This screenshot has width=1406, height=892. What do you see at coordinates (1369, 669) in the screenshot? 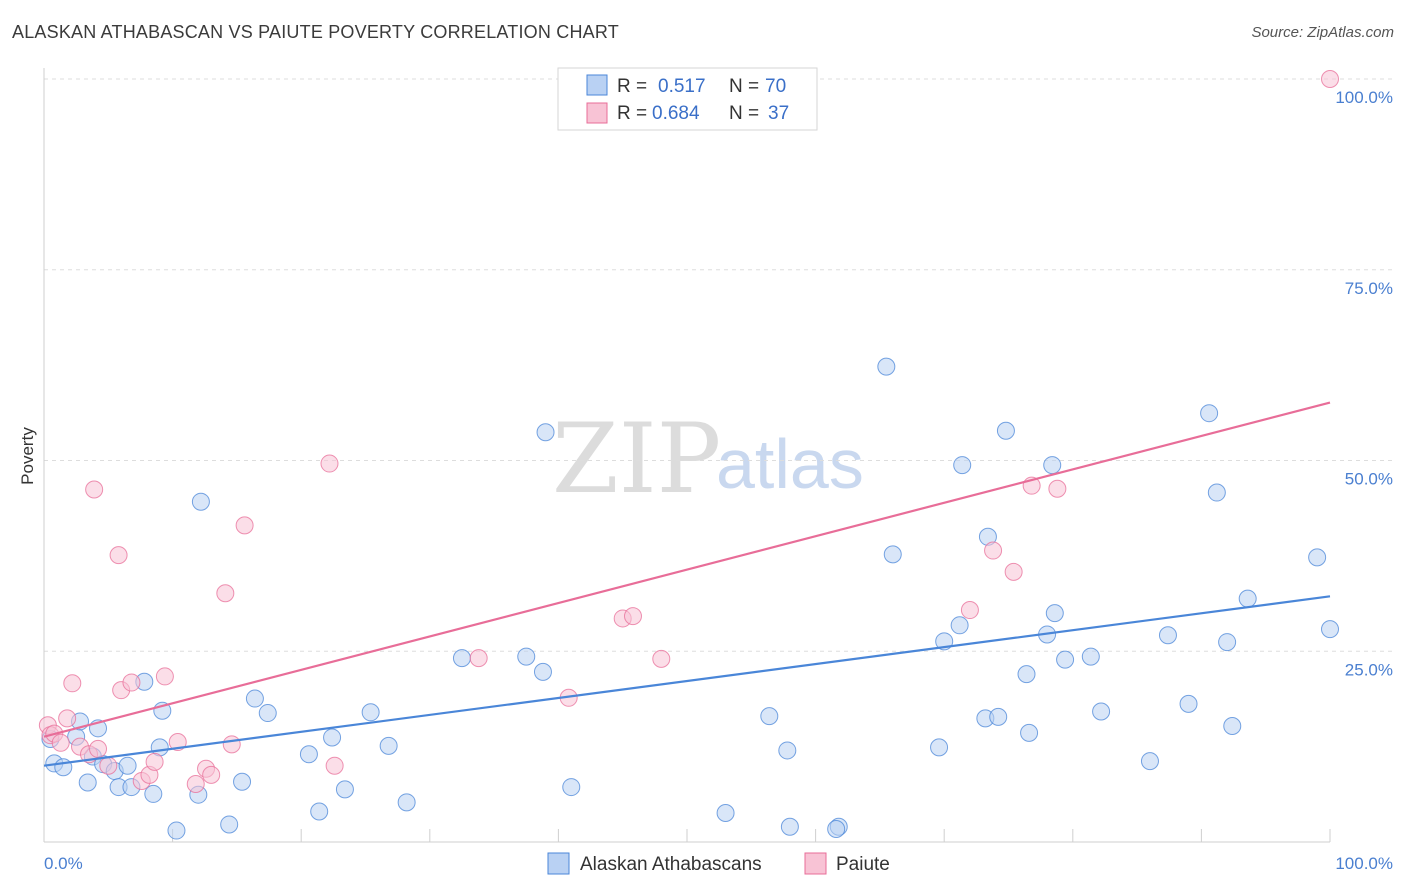
I see `y-tick-label-25: 25.0%` at bounding box center [1369, 669].